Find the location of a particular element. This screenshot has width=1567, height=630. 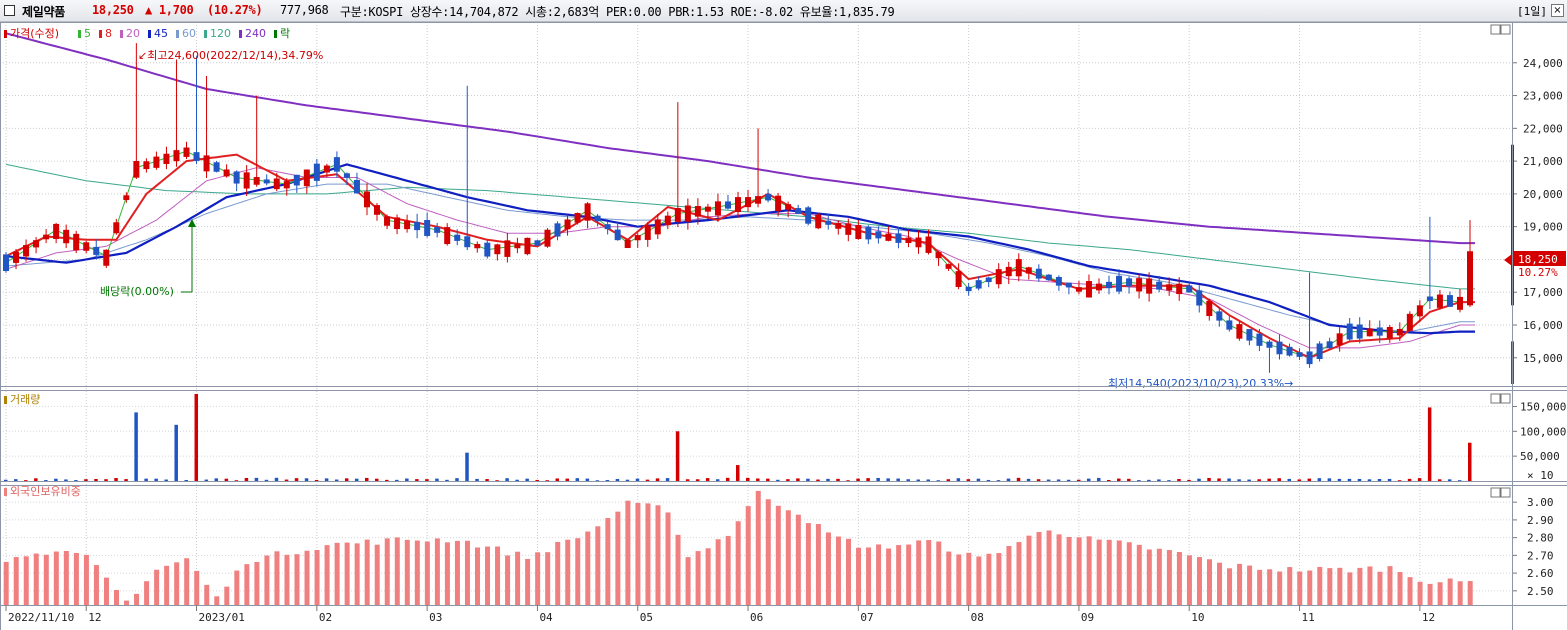

volume-panel-close-icon is located at coordinates (1505, 398).